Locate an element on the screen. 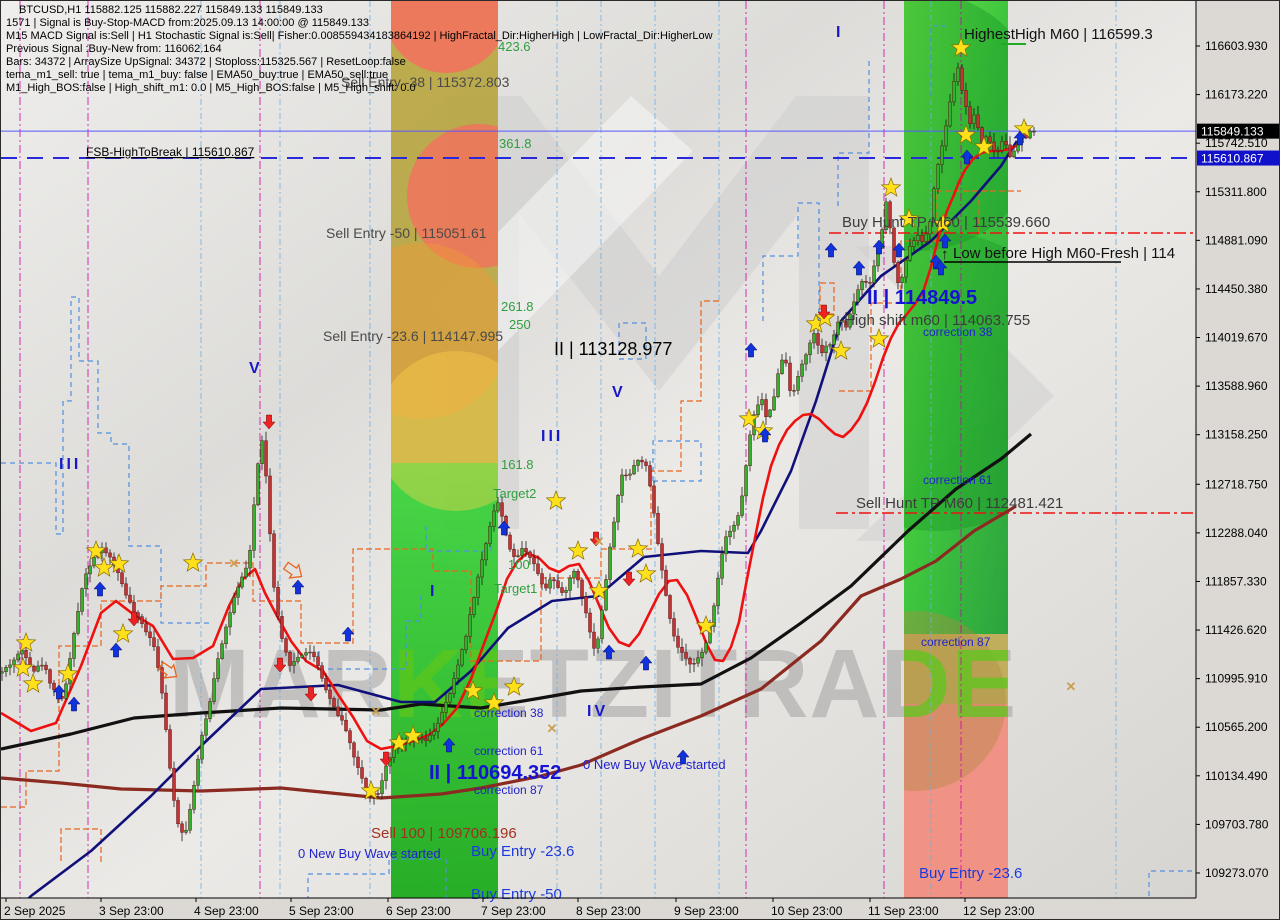  annotation-fsb: FSB-HighToBreak | 115610.867 is located at coordinates (170, 152).